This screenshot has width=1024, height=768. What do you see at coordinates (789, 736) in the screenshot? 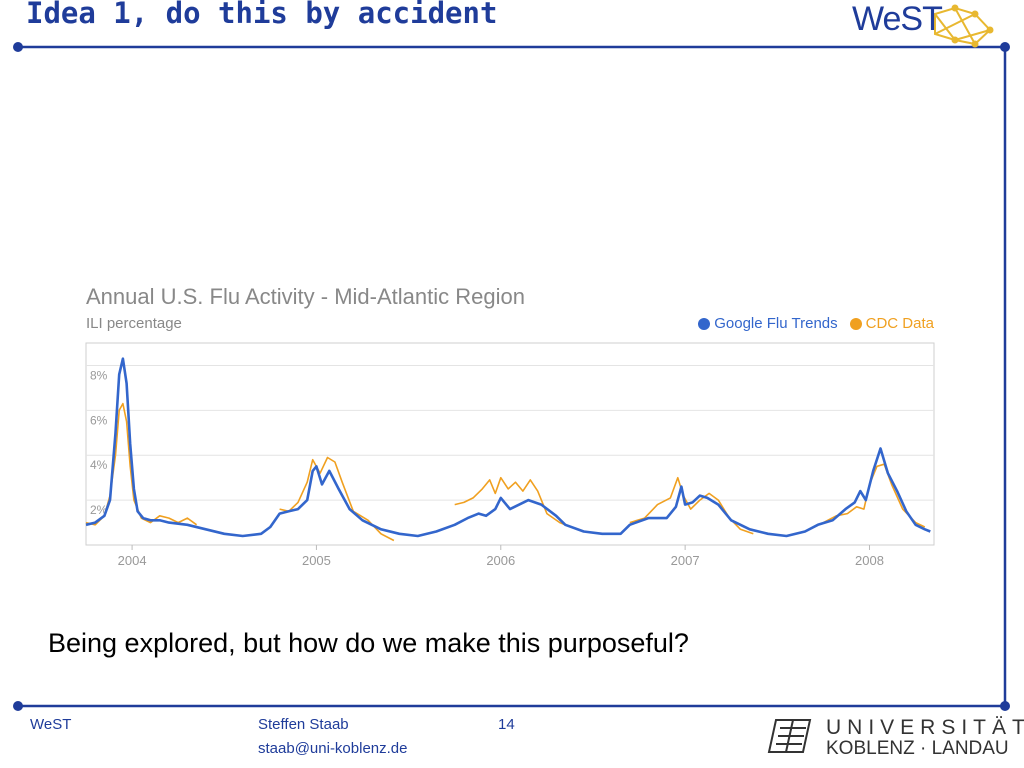
I see `university-logo-mark` at bounding box center [789, 736].